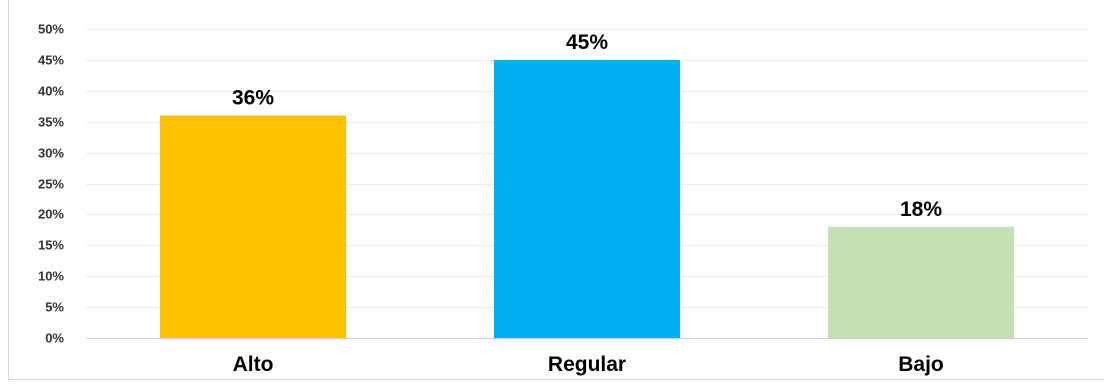 The width and height of the screenshot is (1104, 386). Describe the element at coordinates (54, 338) in the screenshot. I see `y-tick-label: 0%` at that location.